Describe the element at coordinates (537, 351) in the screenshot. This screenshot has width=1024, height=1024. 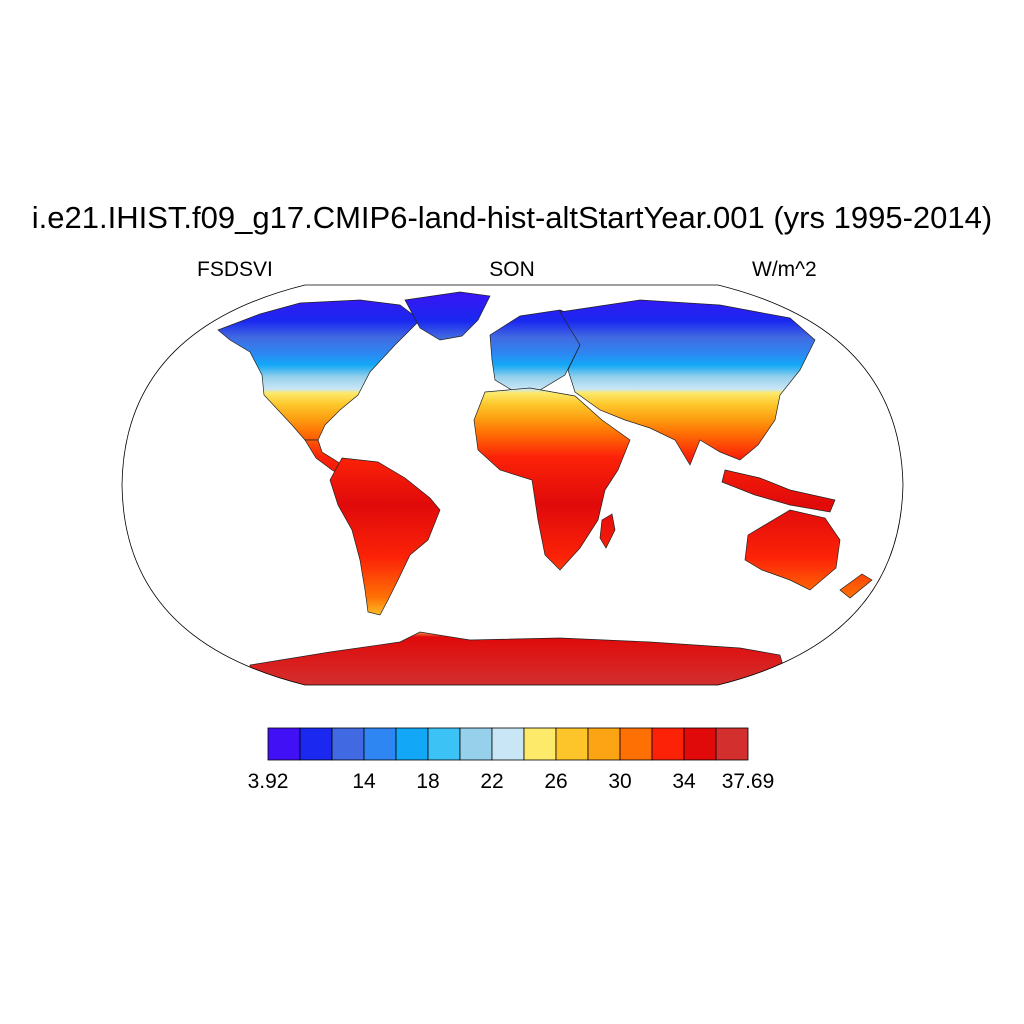
I see `europe` at that location.